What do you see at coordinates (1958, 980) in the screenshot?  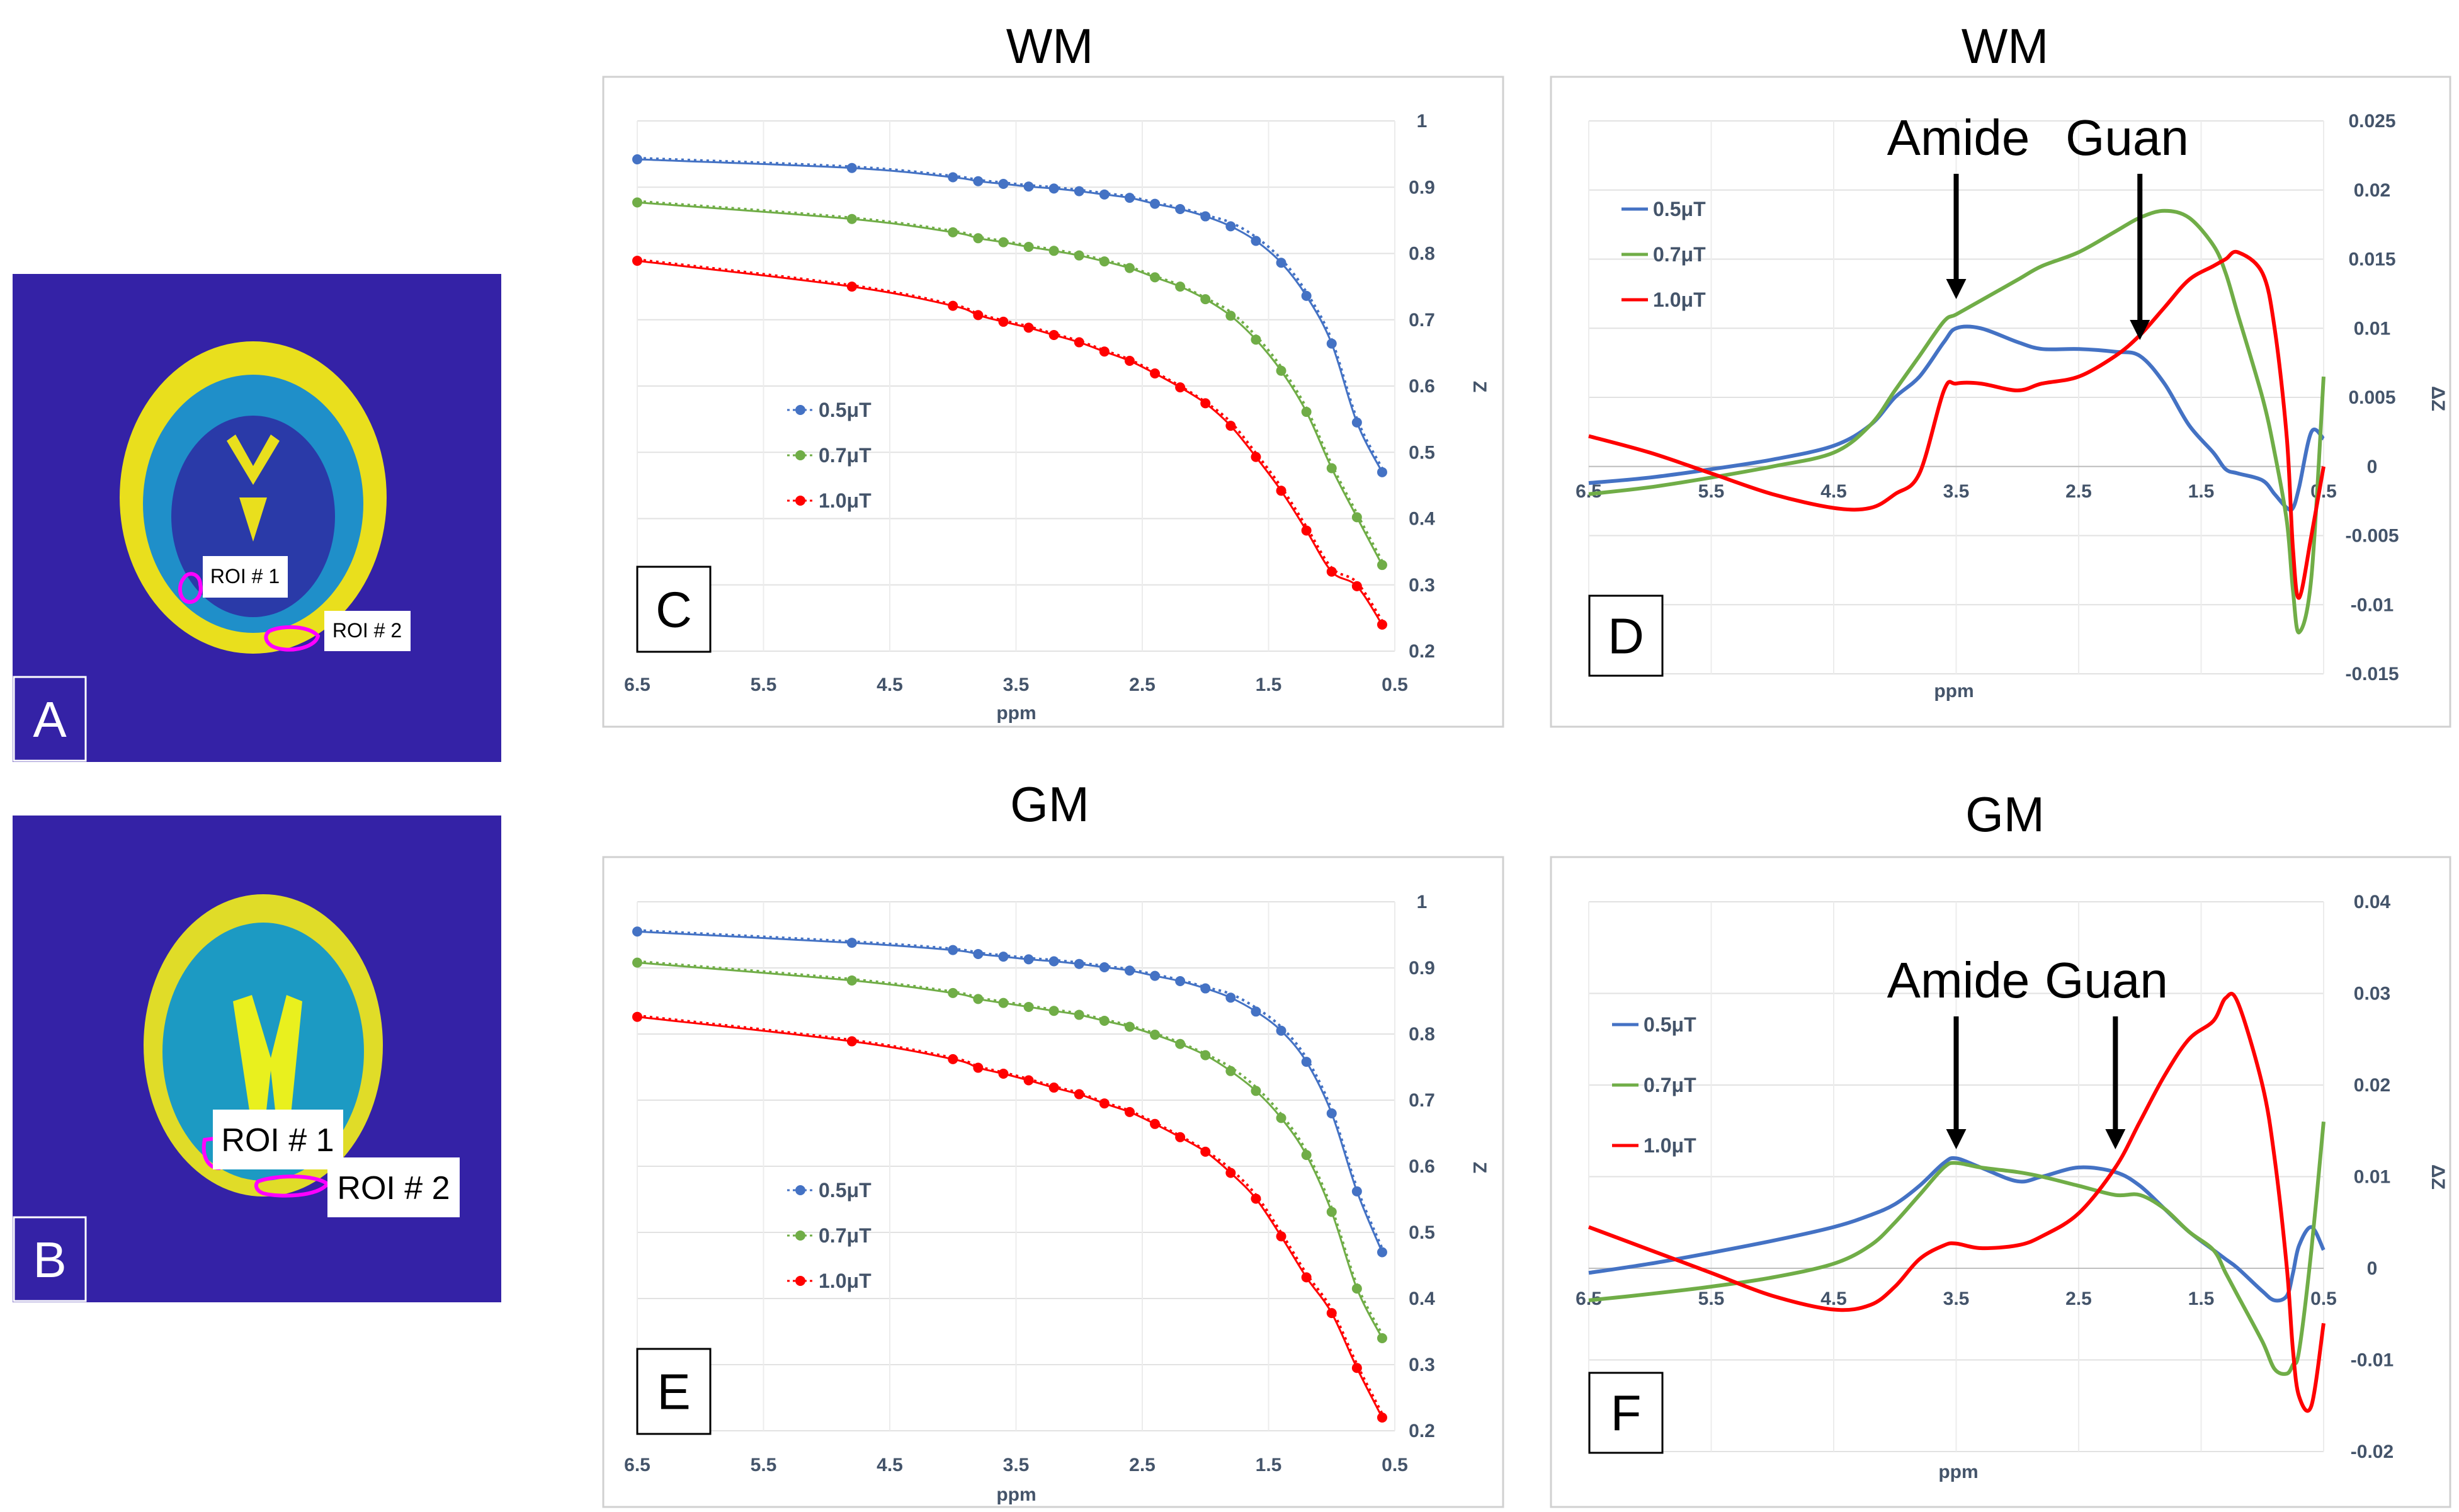 I see `annotation-amide: Amide` at bounding box center [1958, 980].